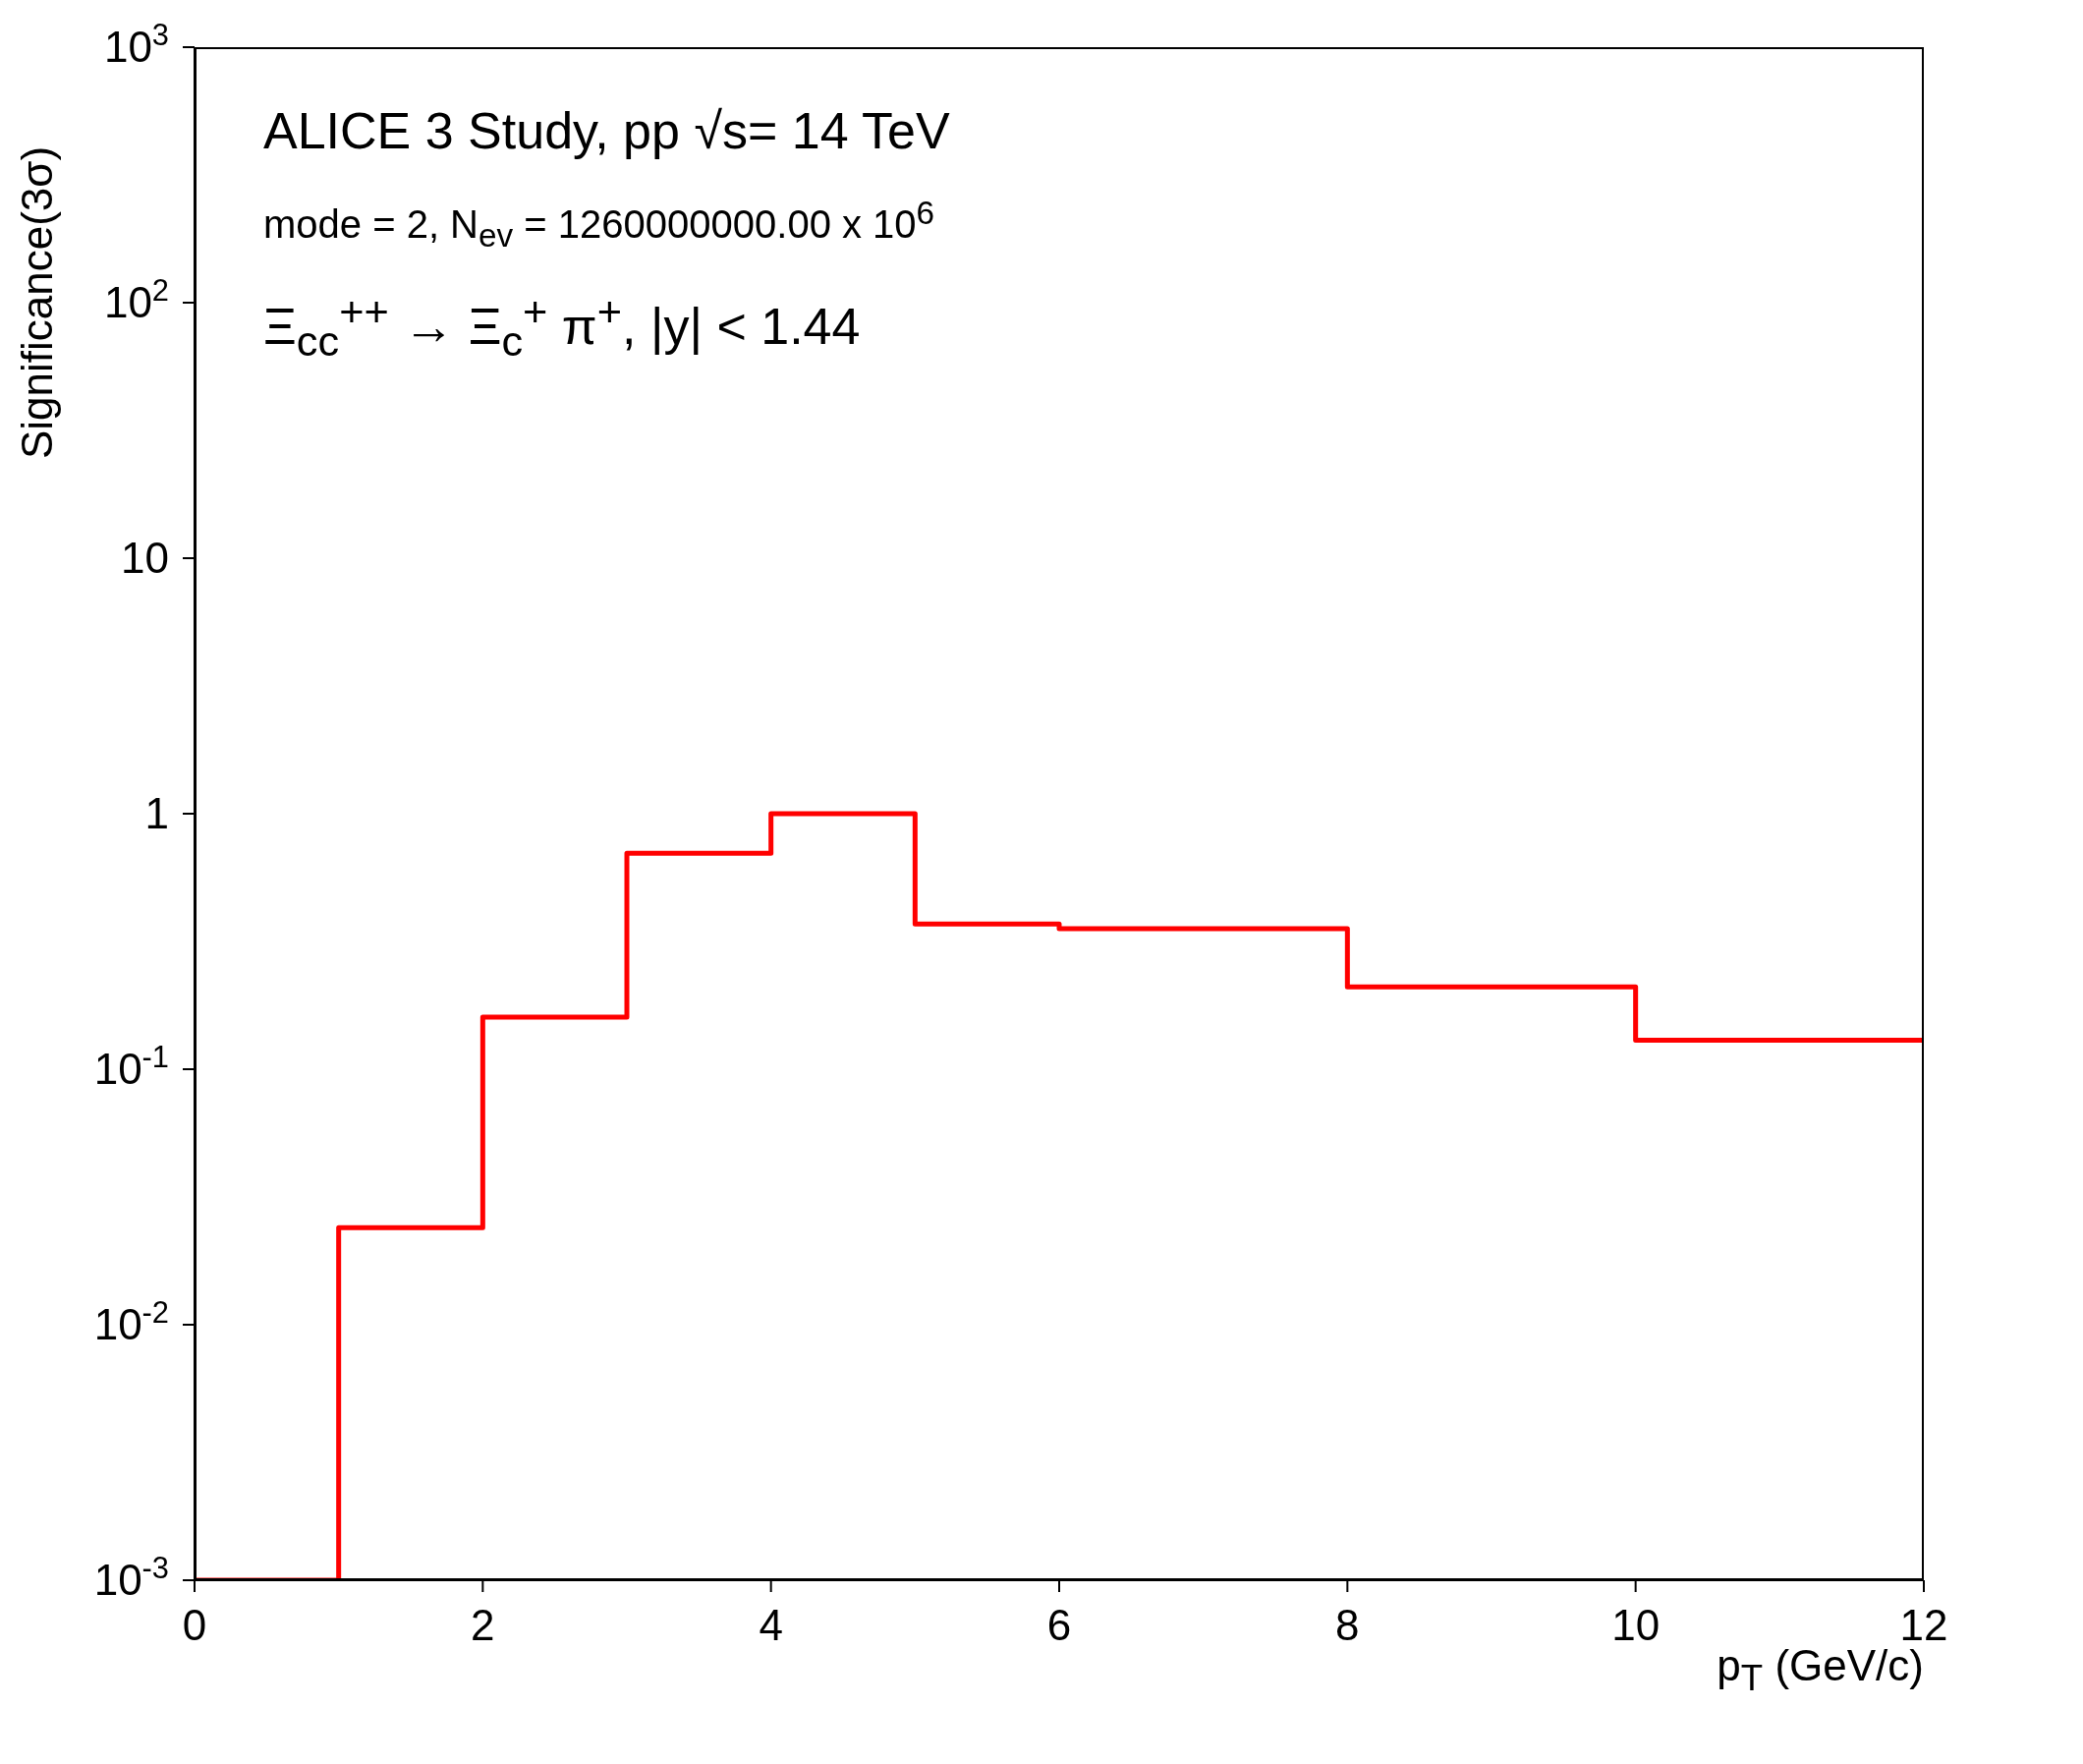  Describe the element at coordinates (483, 1625) in the screenshot. I see `x-tick-label: 2` at that location.